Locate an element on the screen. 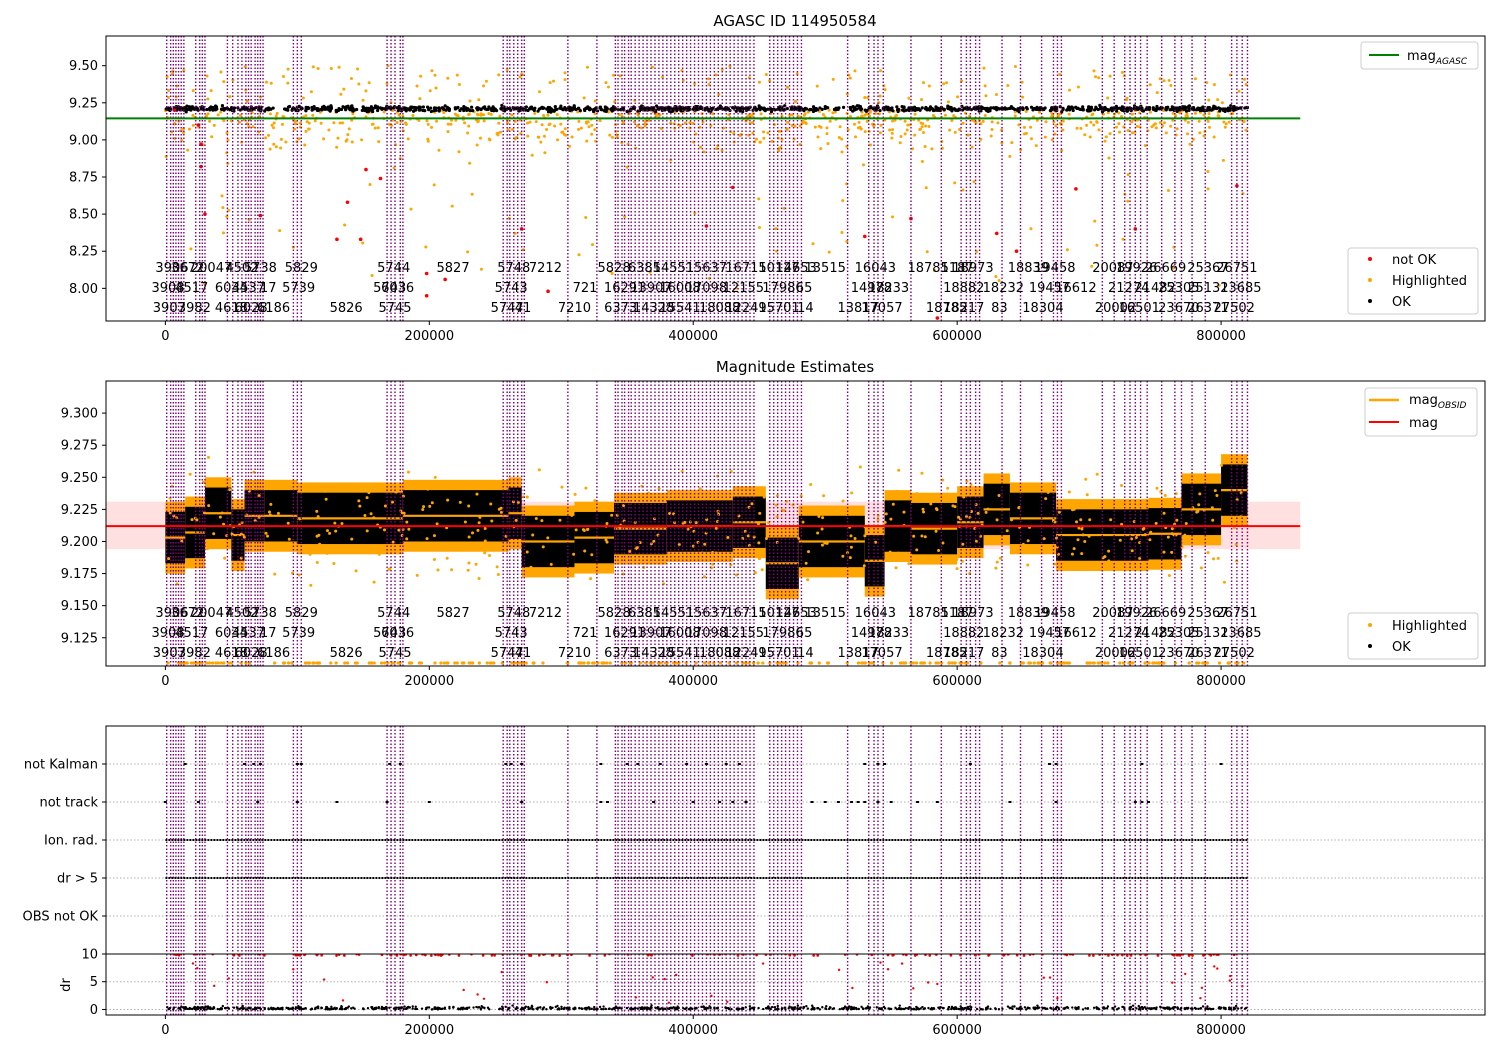 The height and width of the screenshot is (1054, 1500). obsid-label: 16715 is located at coordinates (745, 613).